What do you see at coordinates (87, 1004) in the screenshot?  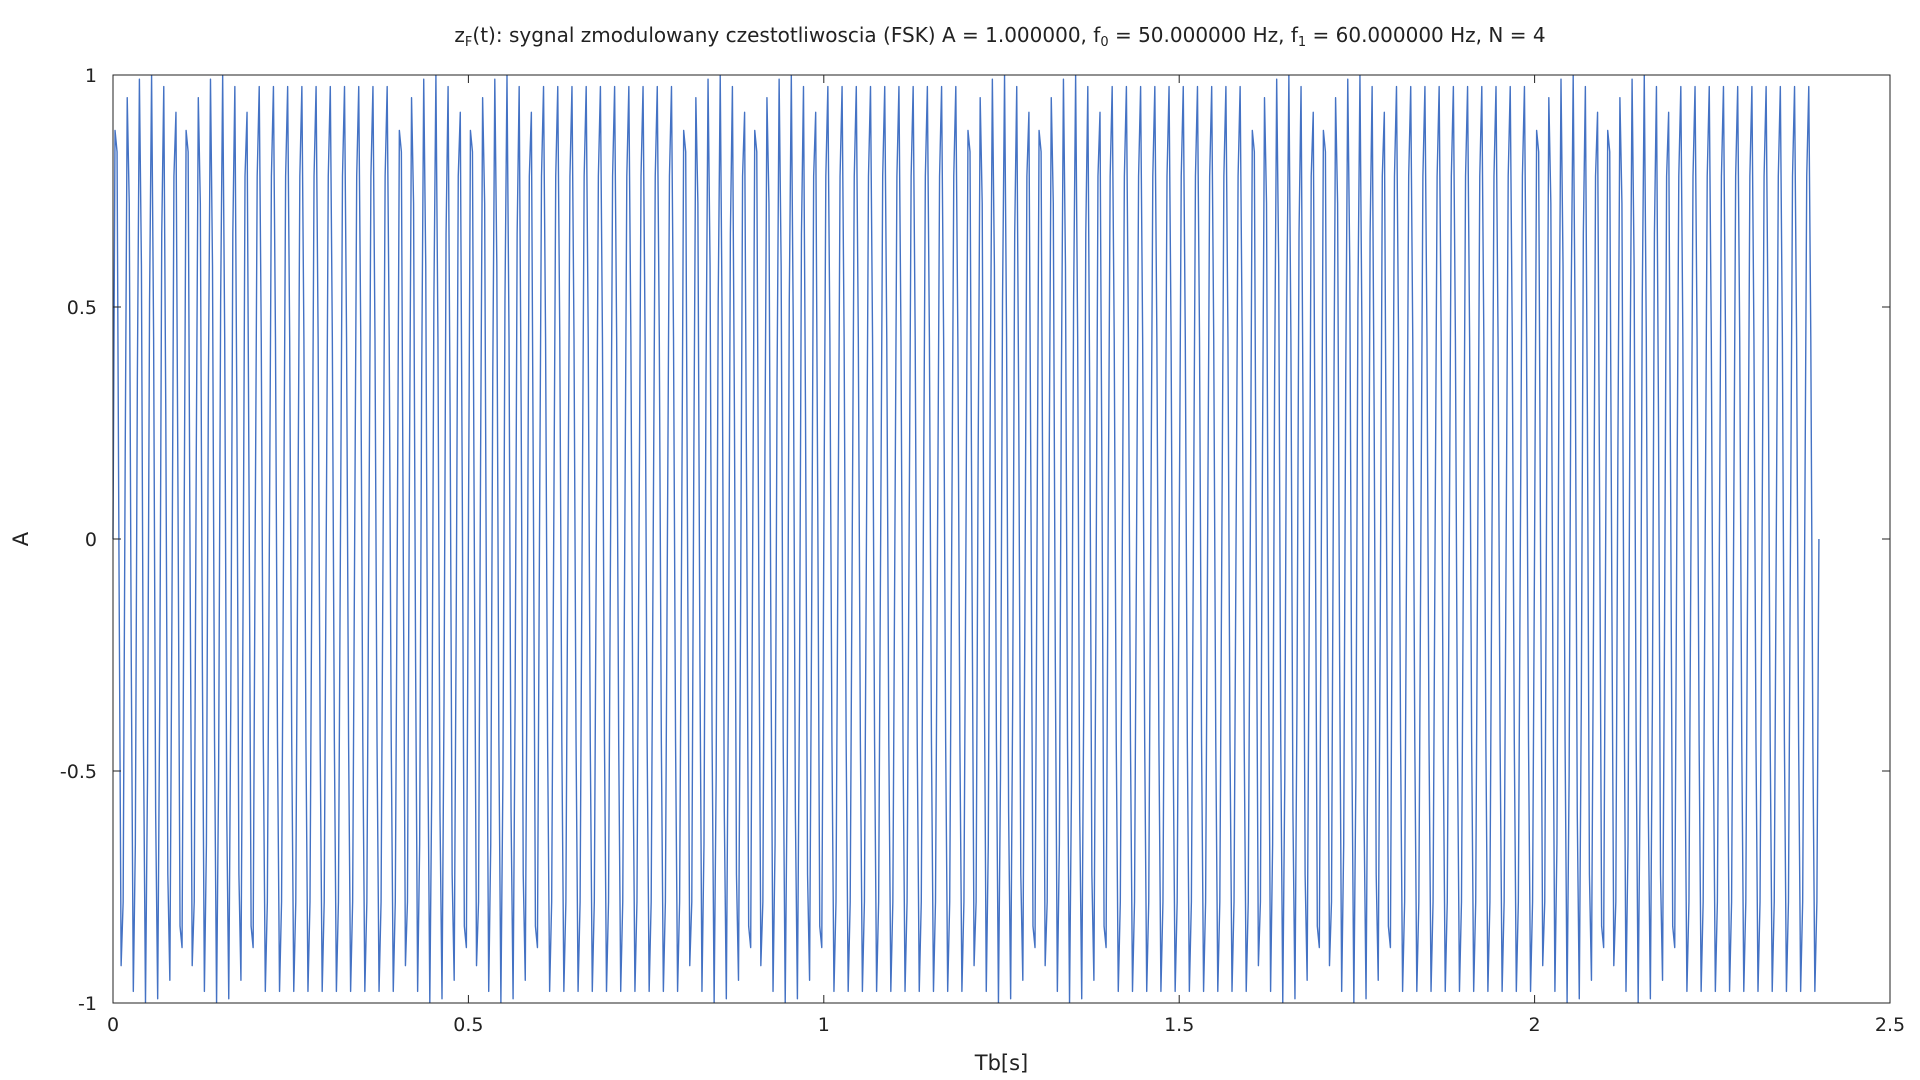 I see `y-tick-label: -1` at bounding box center [87, 1004].